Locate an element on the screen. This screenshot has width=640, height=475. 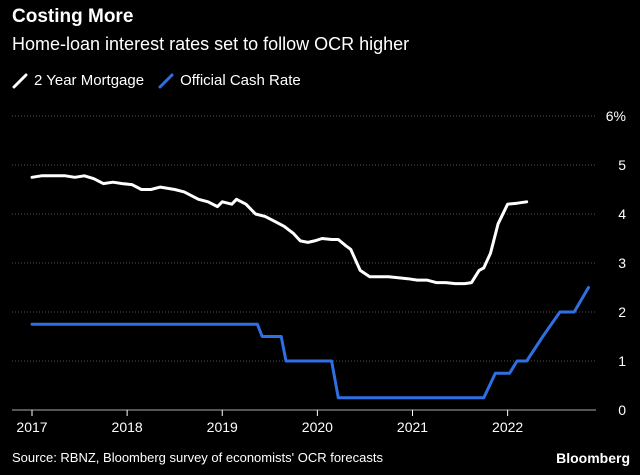
y-tick-label: 3 is located at coordinates (622, 263).